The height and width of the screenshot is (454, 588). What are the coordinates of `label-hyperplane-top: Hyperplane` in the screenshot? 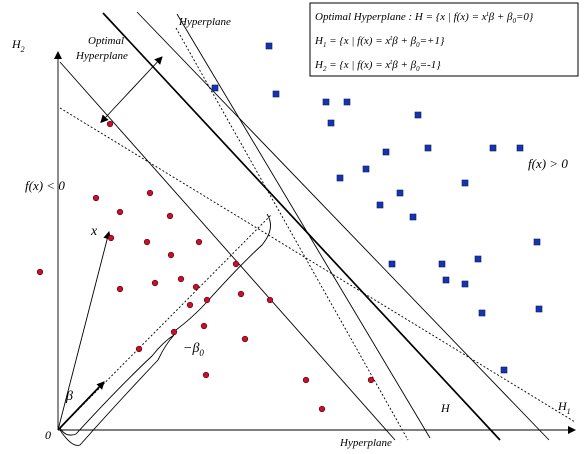 It's located at (204, 22).